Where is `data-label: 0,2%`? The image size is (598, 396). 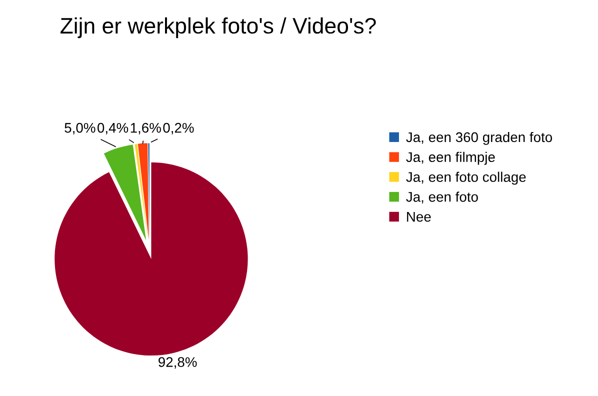 data-label: 0,2% is located at coordinates (178, 128).